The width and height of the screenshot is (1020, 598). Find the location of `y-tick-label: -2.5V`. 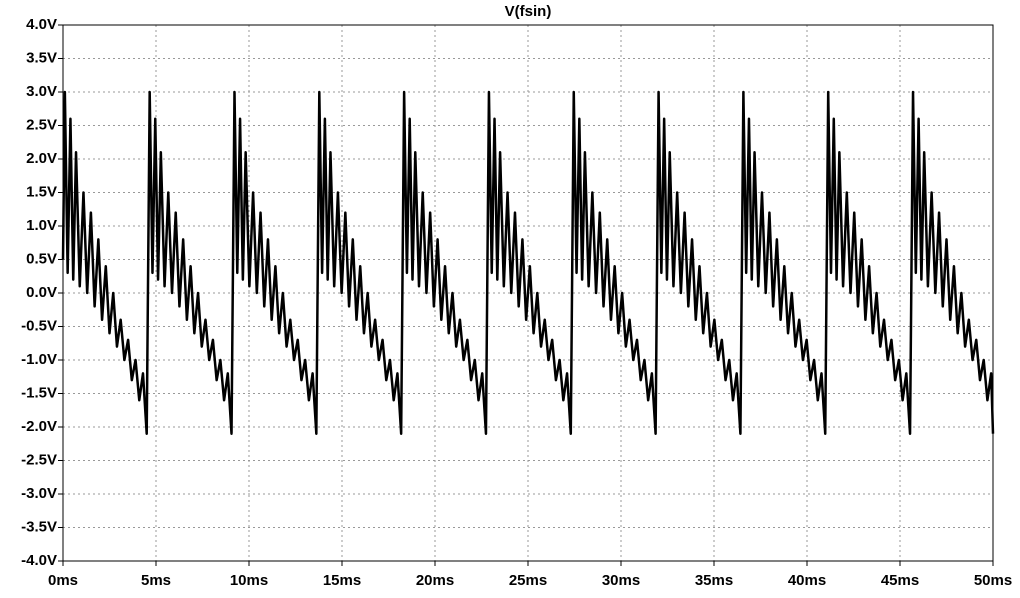

y-tick-label: -2.5V is located at coordinates (39, 459).